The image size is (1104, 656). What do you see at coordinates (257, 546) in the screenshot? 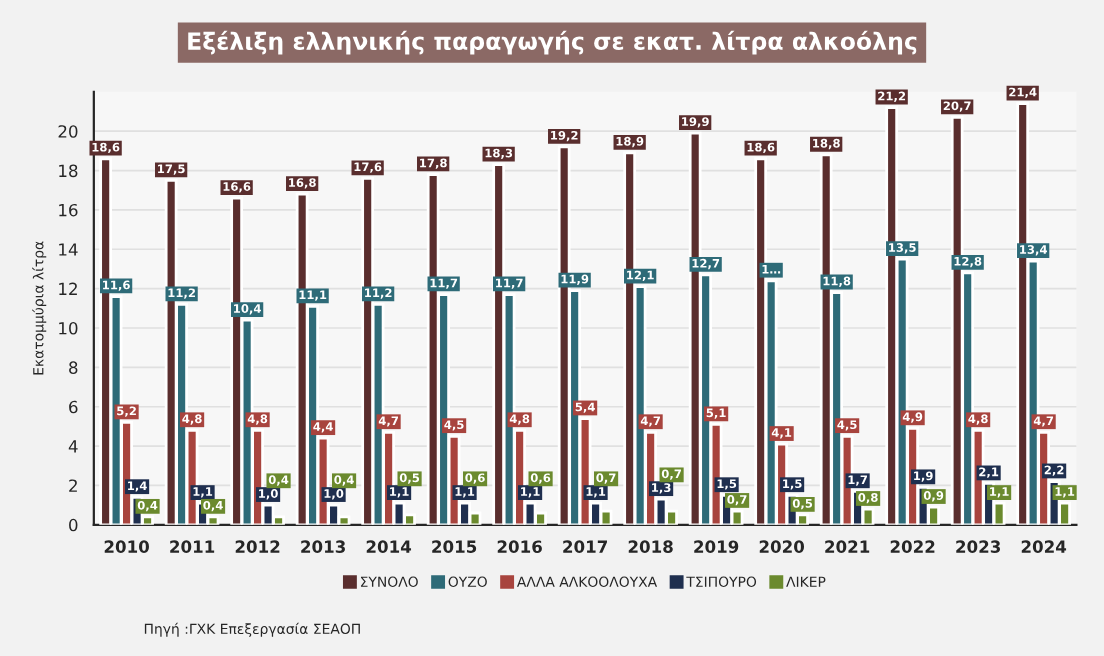
I see `x-tick-label: 2012` at bounding box center [257, 546].